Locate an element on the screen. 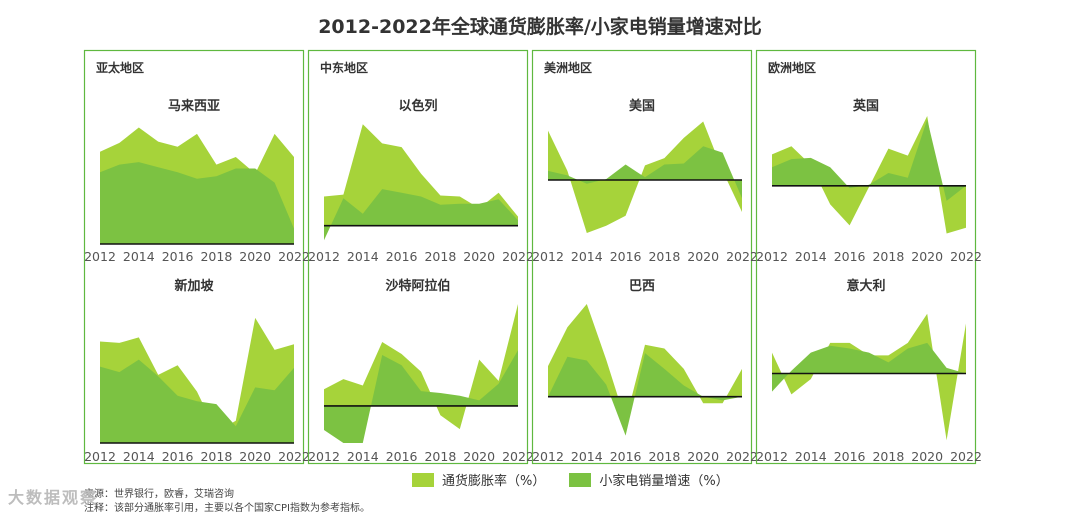  region-label: 美洲地区 is located at coordinates (568, 67).